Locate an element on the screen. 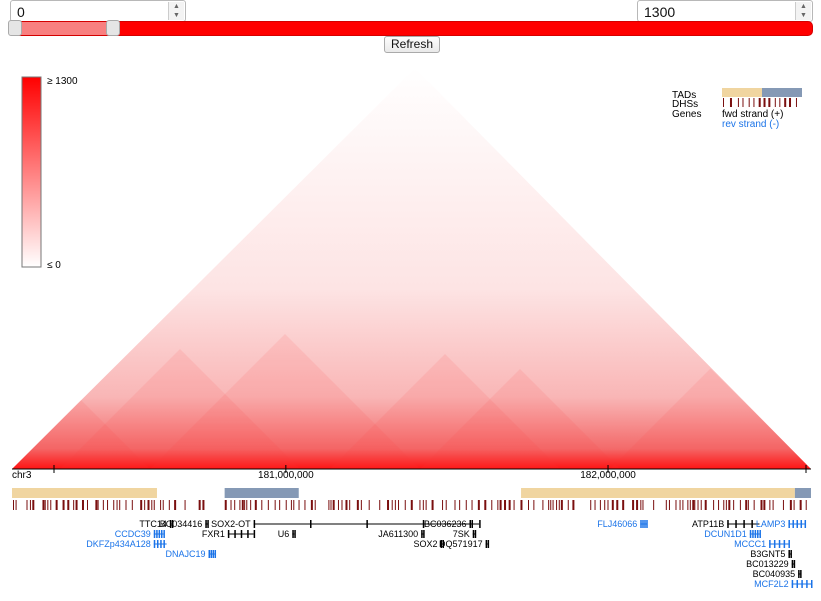  max-value-stepper: ▲ ▼ is located at coordinates (803, 11).